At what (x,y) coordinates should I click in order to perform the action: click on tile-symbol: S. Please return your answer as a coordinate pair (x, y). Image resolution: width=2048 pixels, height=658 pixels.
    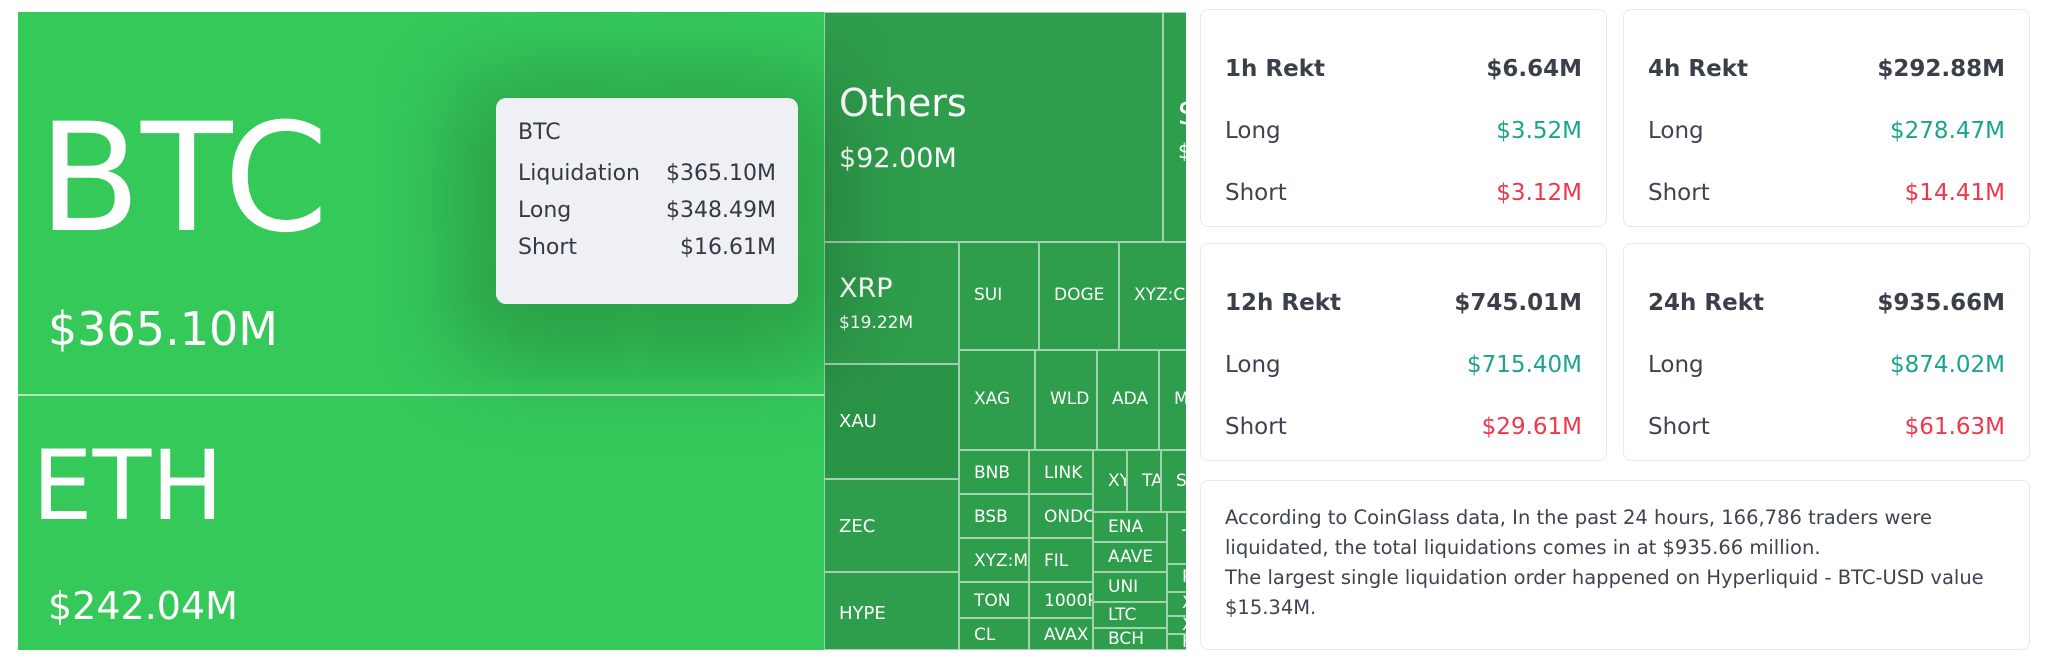
    Looking at the image, I should click on (1181, 481).